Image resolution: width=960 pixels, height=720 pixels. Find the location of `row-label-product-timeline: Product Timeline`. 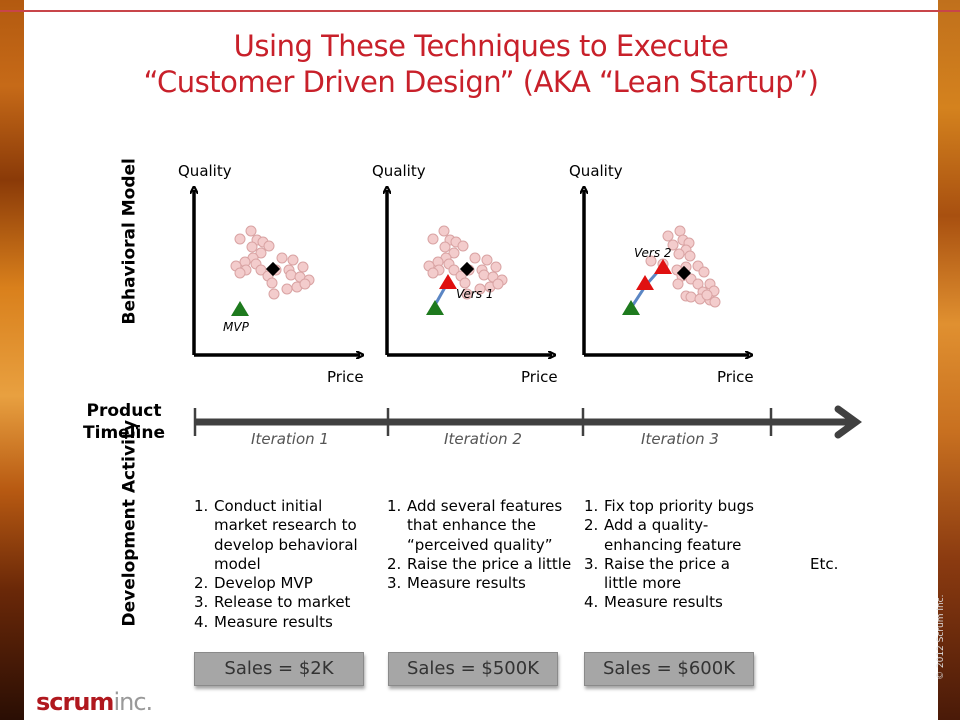

row-label-product-timeline: Product Timeline is located at coordinates (124, 422).